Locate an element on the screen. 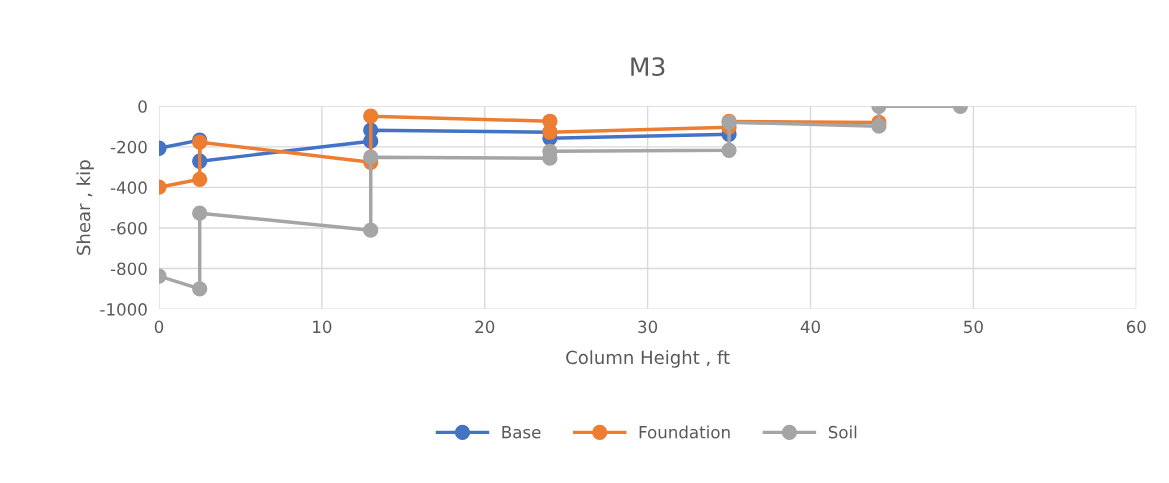 The width and height of the screenshot is (1169, 483). x-tick-label: 0 is located at coordinates (159, 327).